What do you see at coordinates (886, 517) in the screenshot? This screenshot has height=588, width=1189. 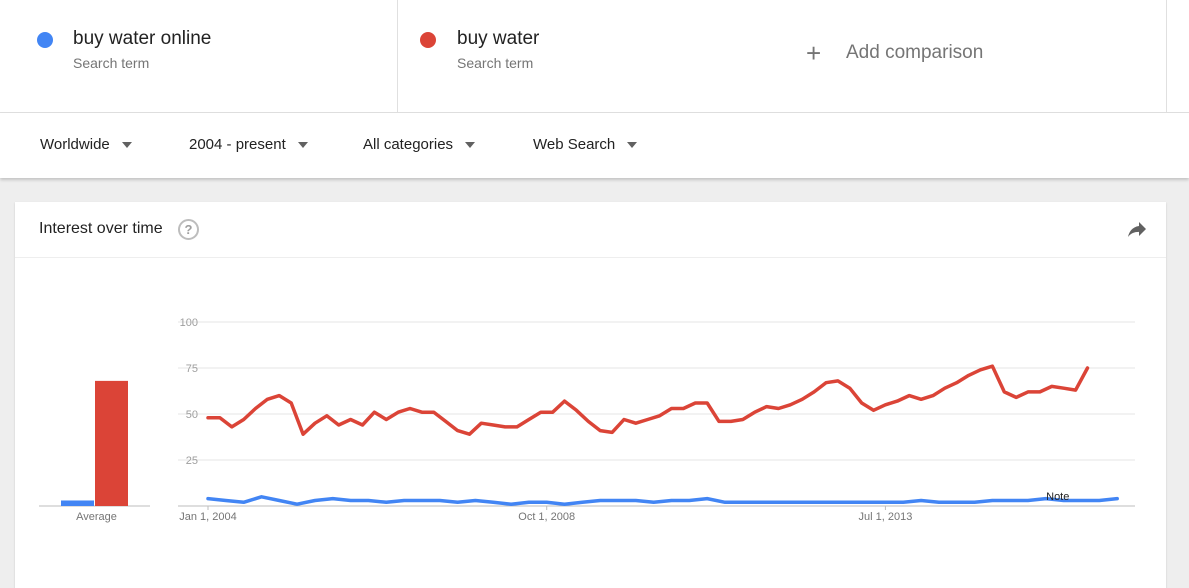 I see `x-tick-label: Jul 1, 2013` at bounding box center [886, 517].